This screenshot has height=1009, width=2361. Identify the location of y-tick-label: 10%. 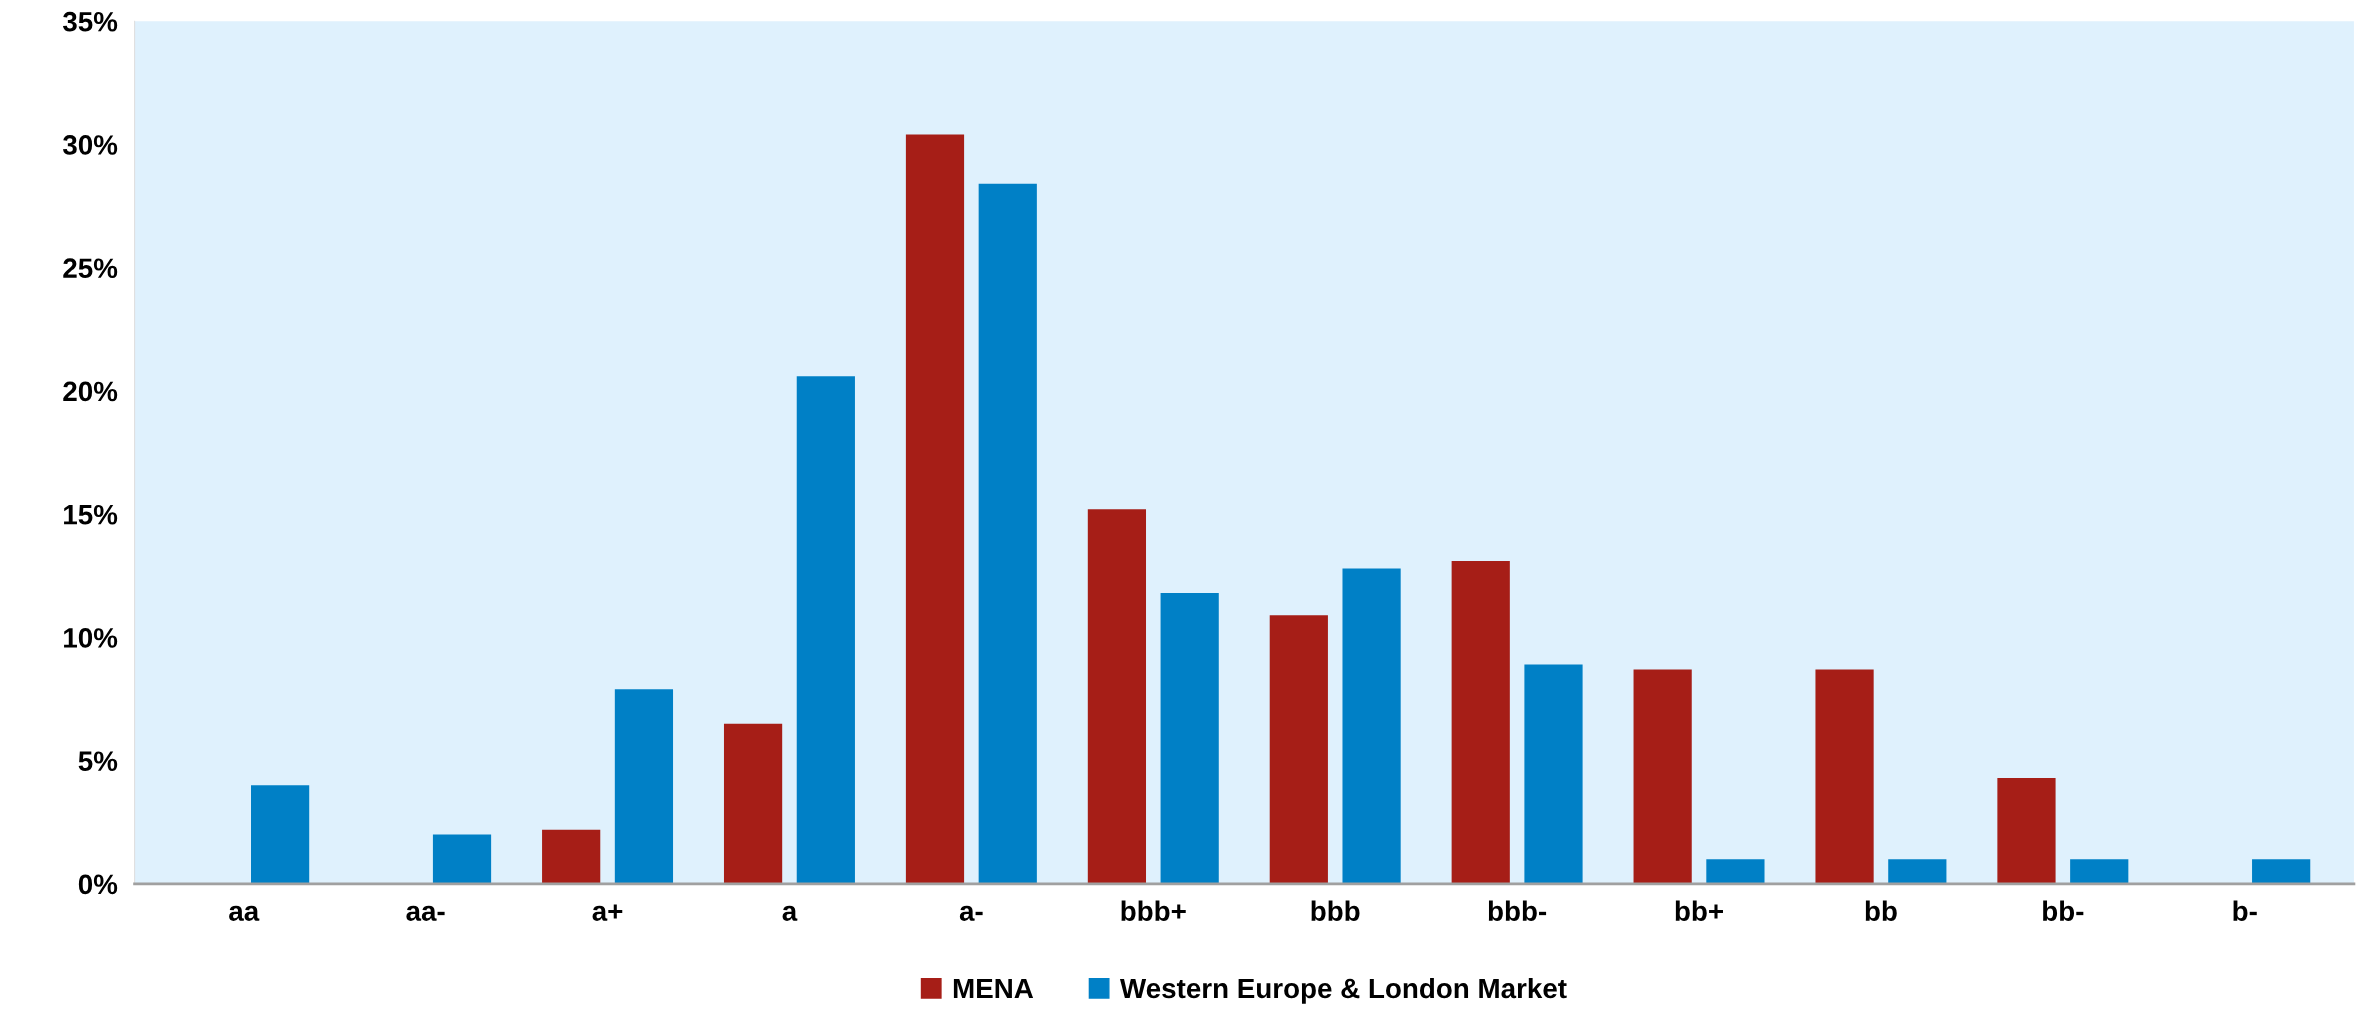
(91, 638).